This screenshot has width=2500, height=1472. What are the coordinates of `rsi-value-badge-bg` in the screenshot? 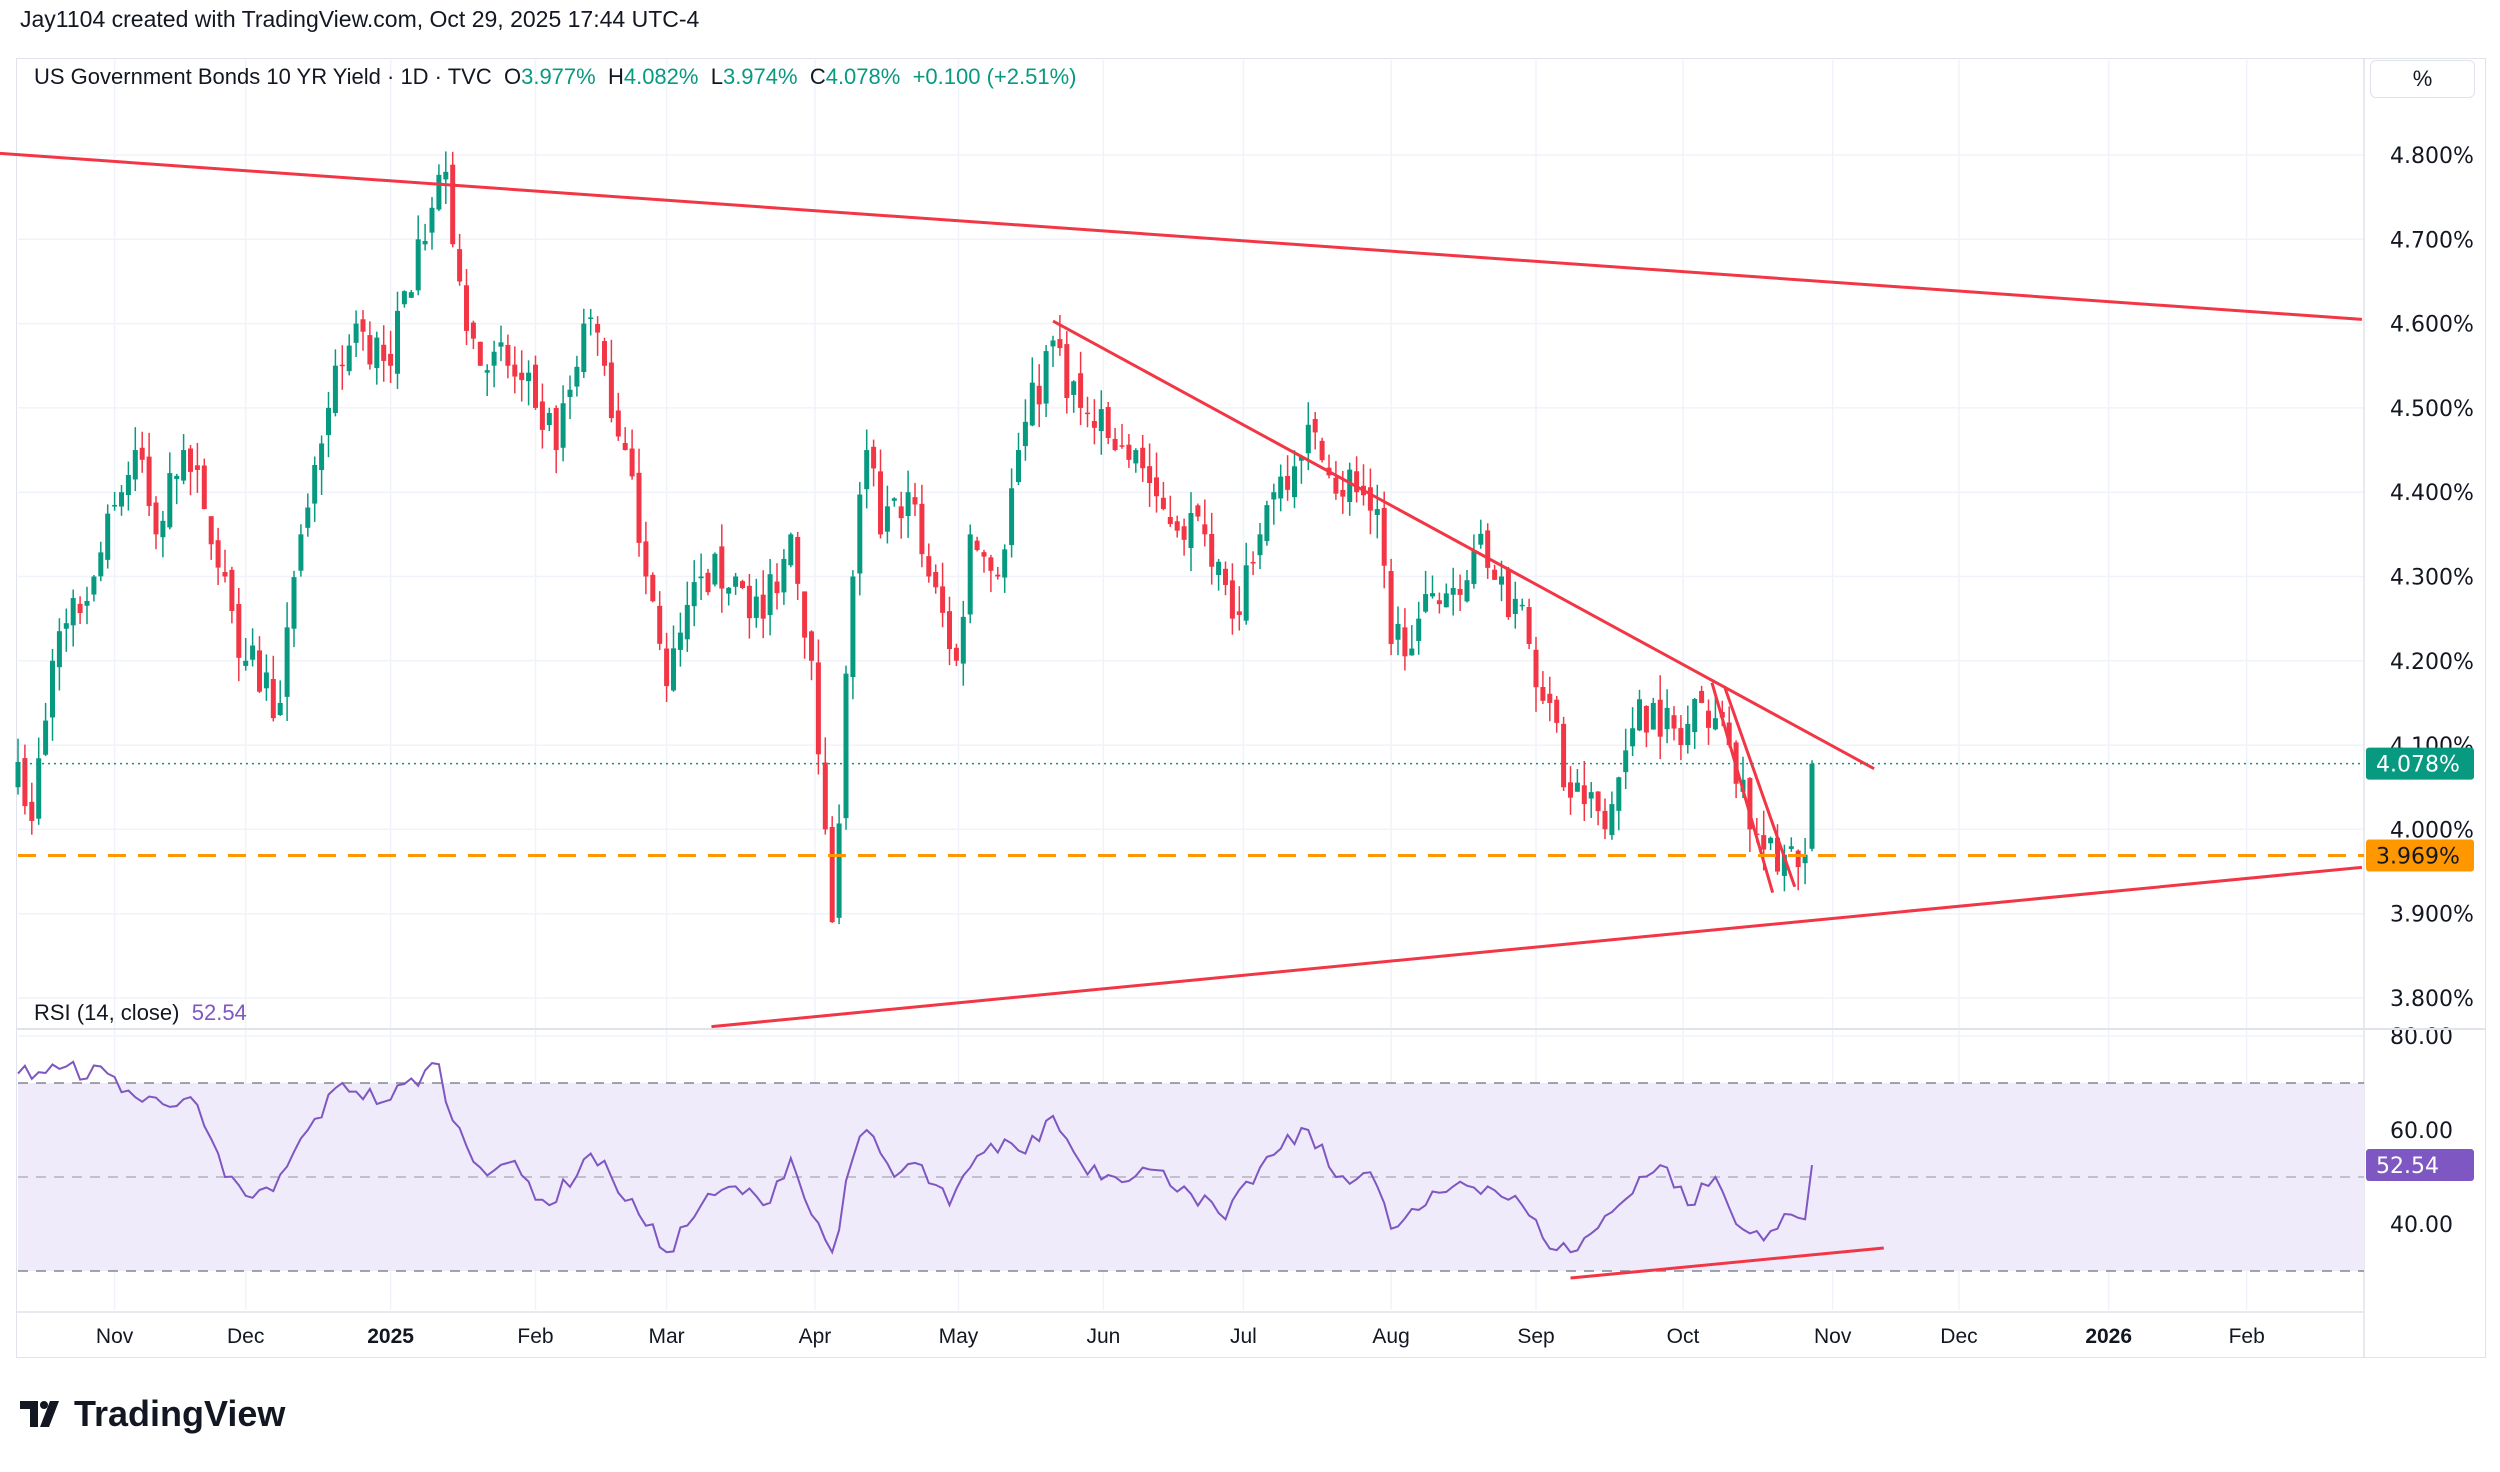 It's located at (2420, 1165).